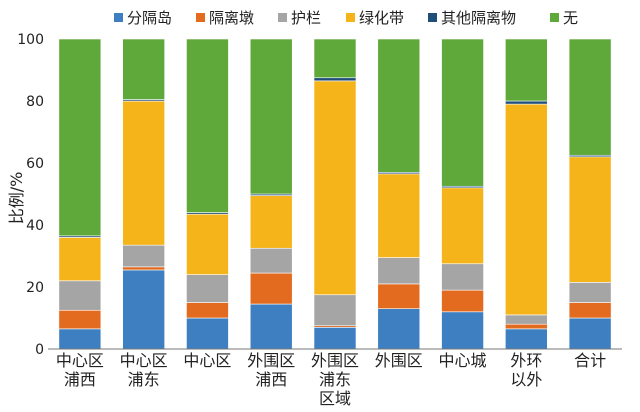 This screenshot has width=640, height=412. Describe the element at coordinates (590, 360) in the screenshot. I see `x-tick-label: 合计` at that location.